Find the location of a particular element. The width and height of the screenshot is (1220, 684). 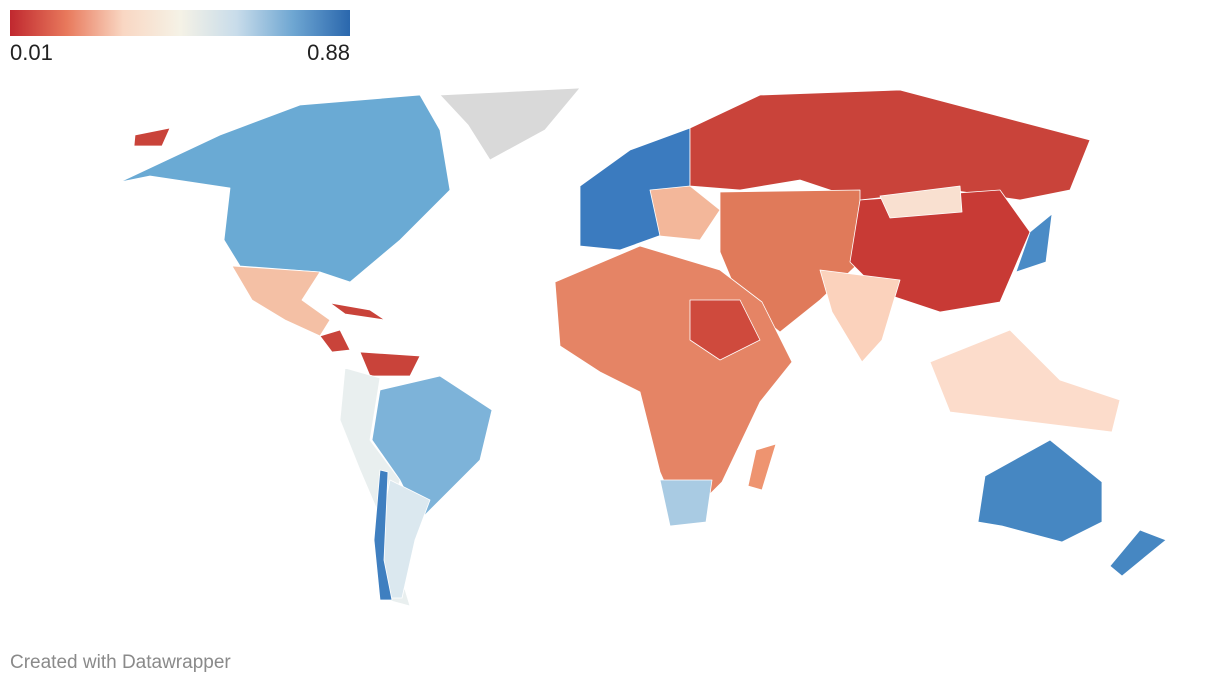

legend-max: 0.88 is located at coordinates (328, 52).